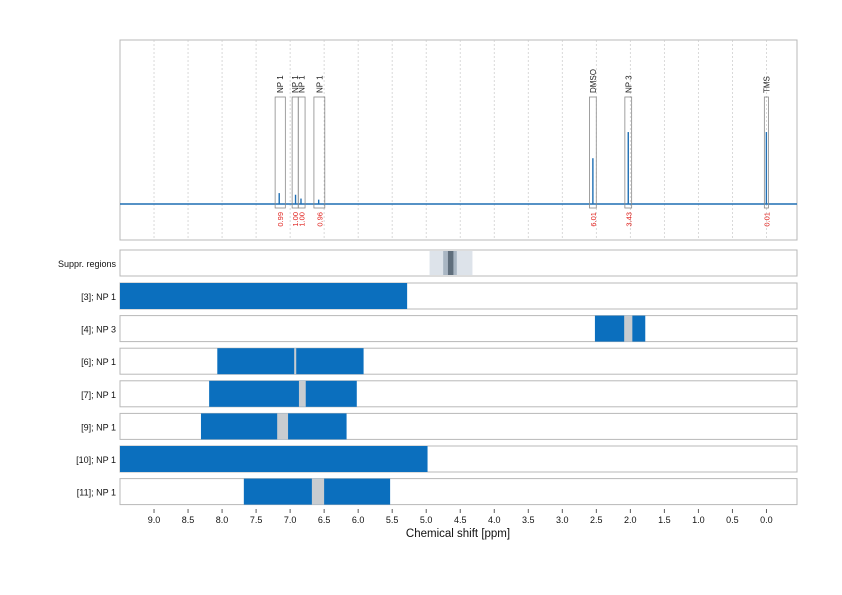 The height and width of the screenshot is (595, 842). What do you see at coordinates (280, 219) in the screenshot?
I see `peak-integral: 0.99` at bounding box center [280, 219].